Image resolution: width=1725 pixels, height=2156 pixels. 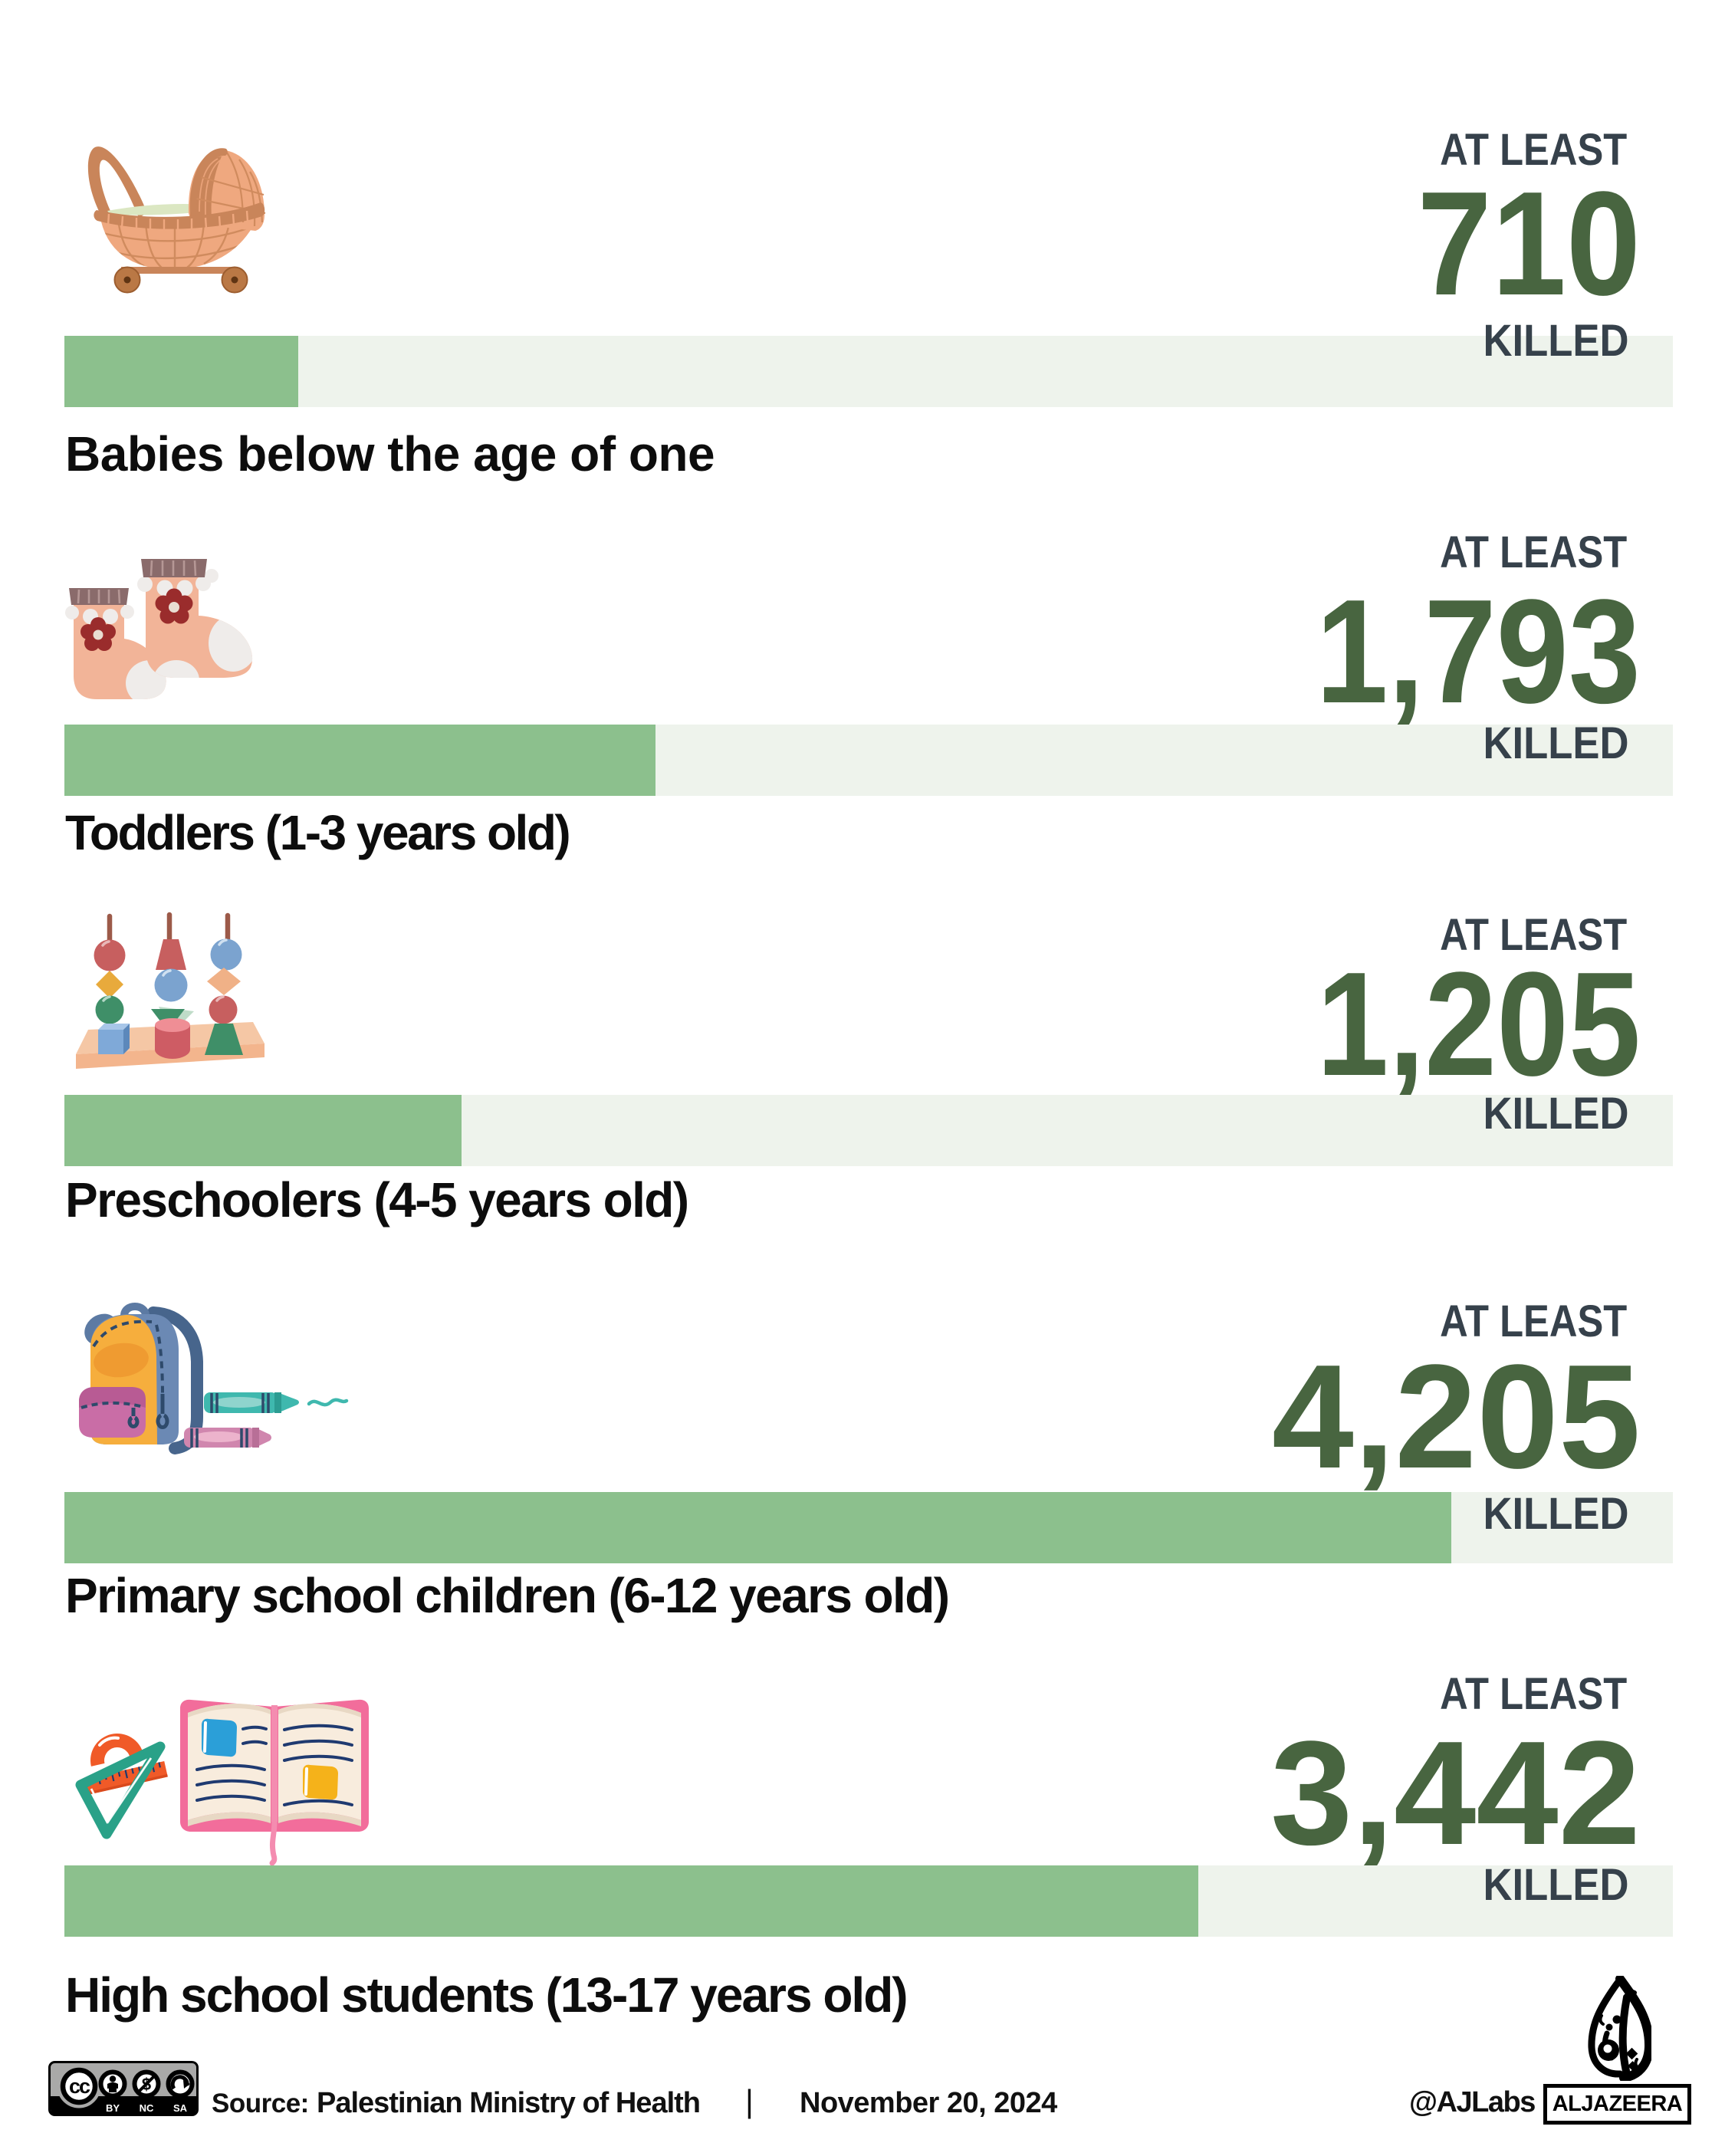 I want to click on svg-text: BY, so click(x=113, y=2108).